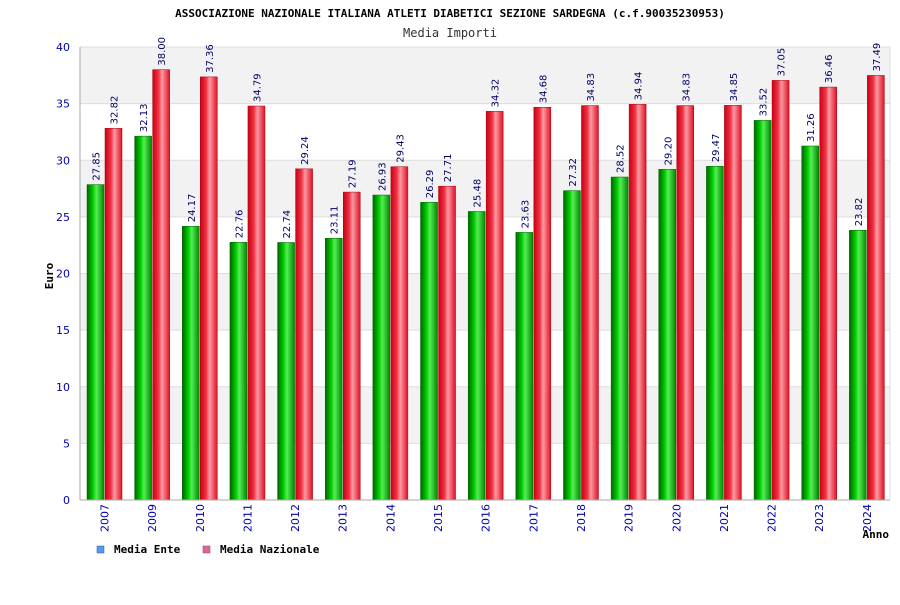  What do you see at coordinates (400, 148) in the screenshot?
I see `data-label-media-nazionale-2014: 29.43` at bounding box center [400, 148].